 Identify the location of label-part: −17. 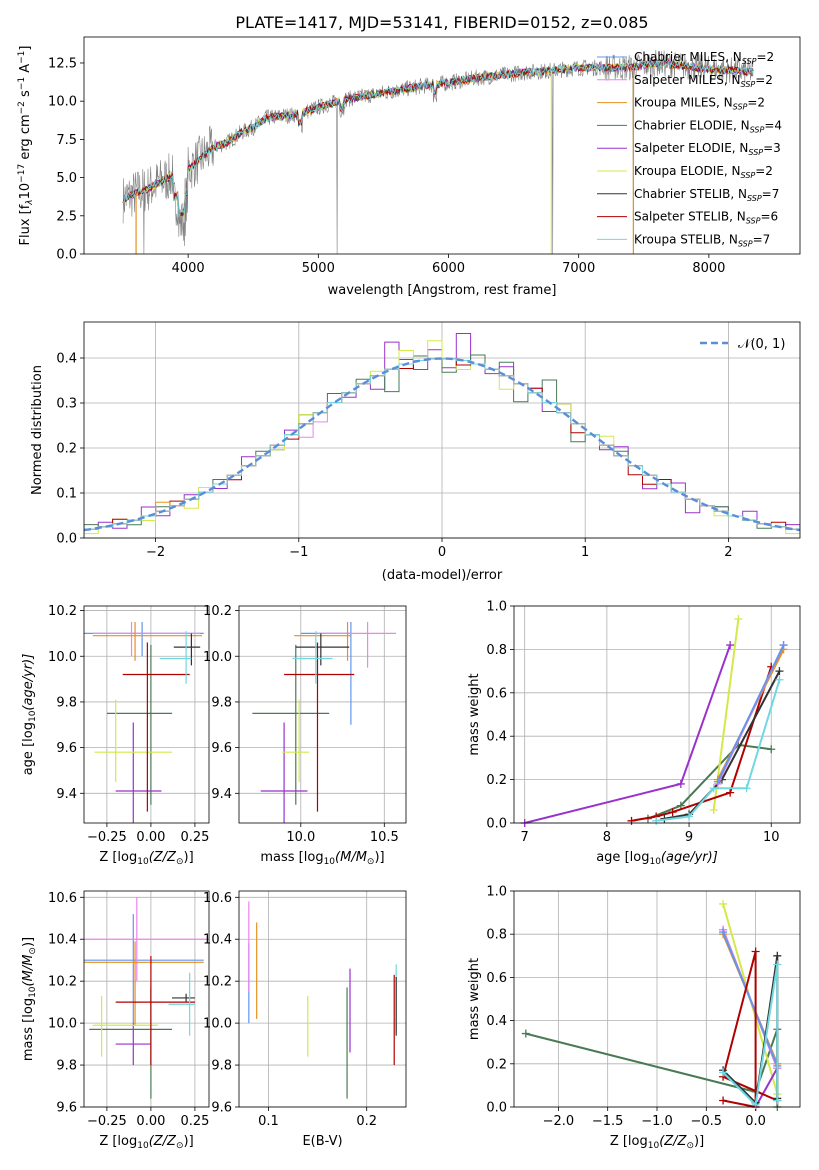
(22, 173).